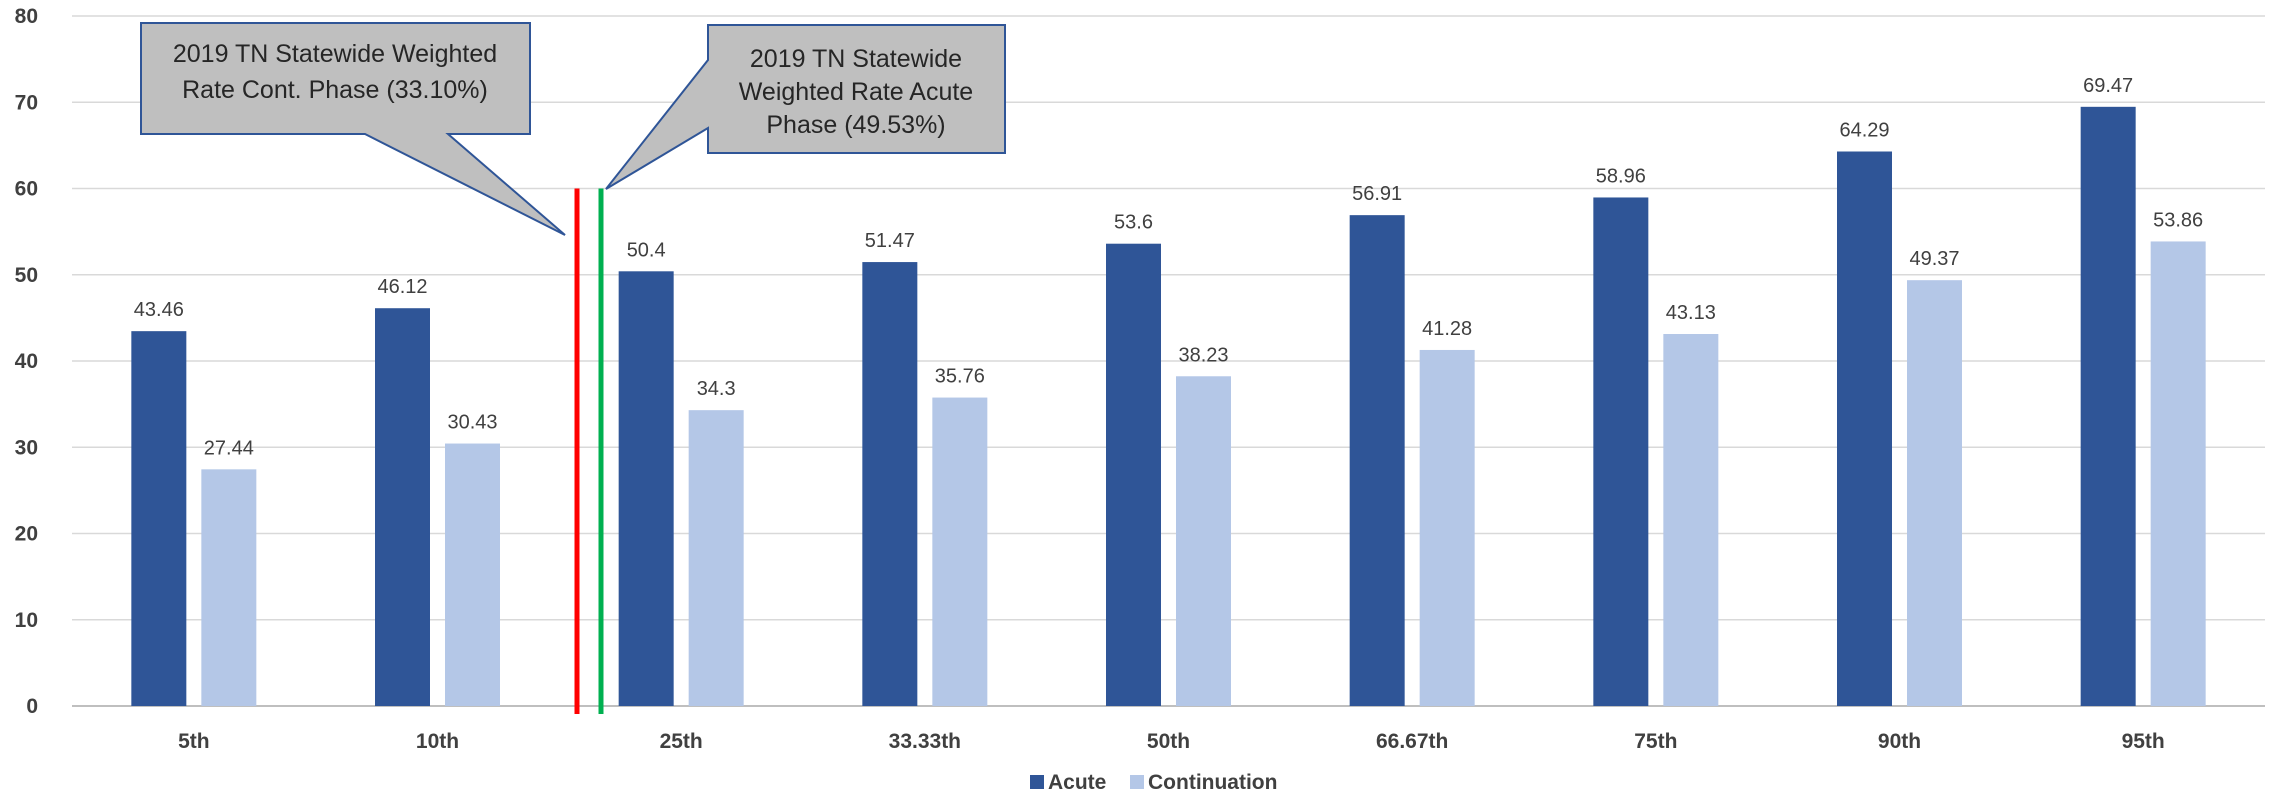 The width and height of the screenshot is (2275, 802). What do you see at coordinates (32, 706) in the screenshot?
I see `y-tick-label: 0` at bounding box center [32, 706].